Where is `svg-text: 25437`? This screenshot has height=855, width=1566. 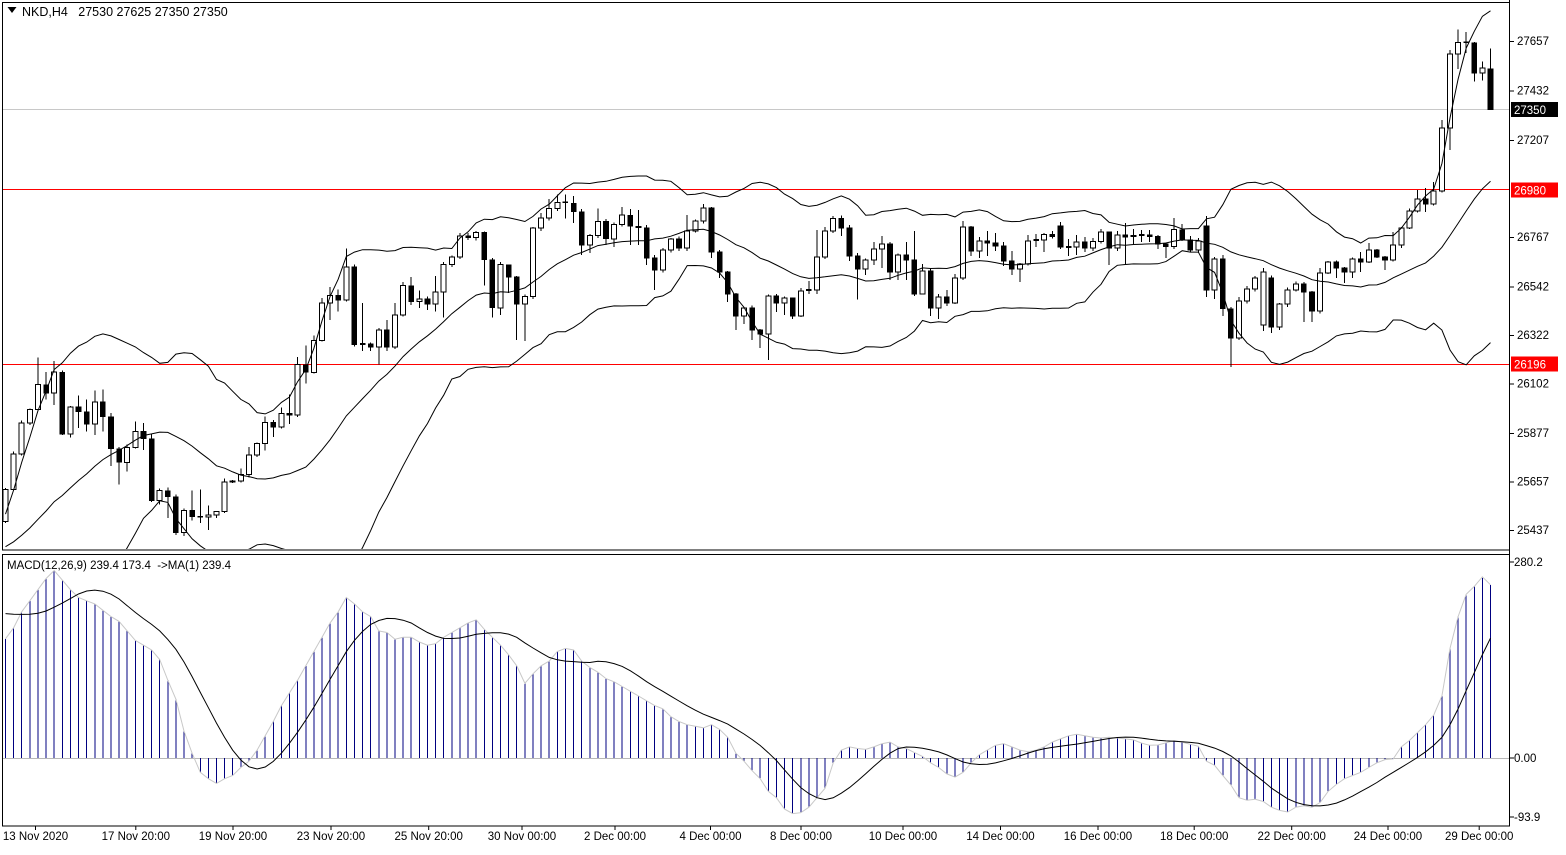
svg-text: 25437 is located at coordinates (1533, 531).